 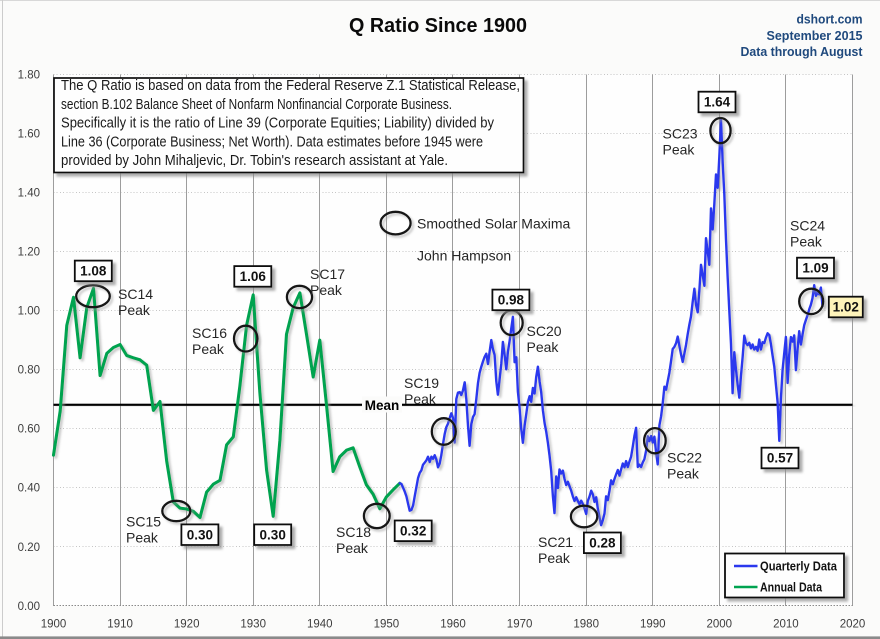 I want to click on svg-text: 1.09, so click(x=815, y=268).